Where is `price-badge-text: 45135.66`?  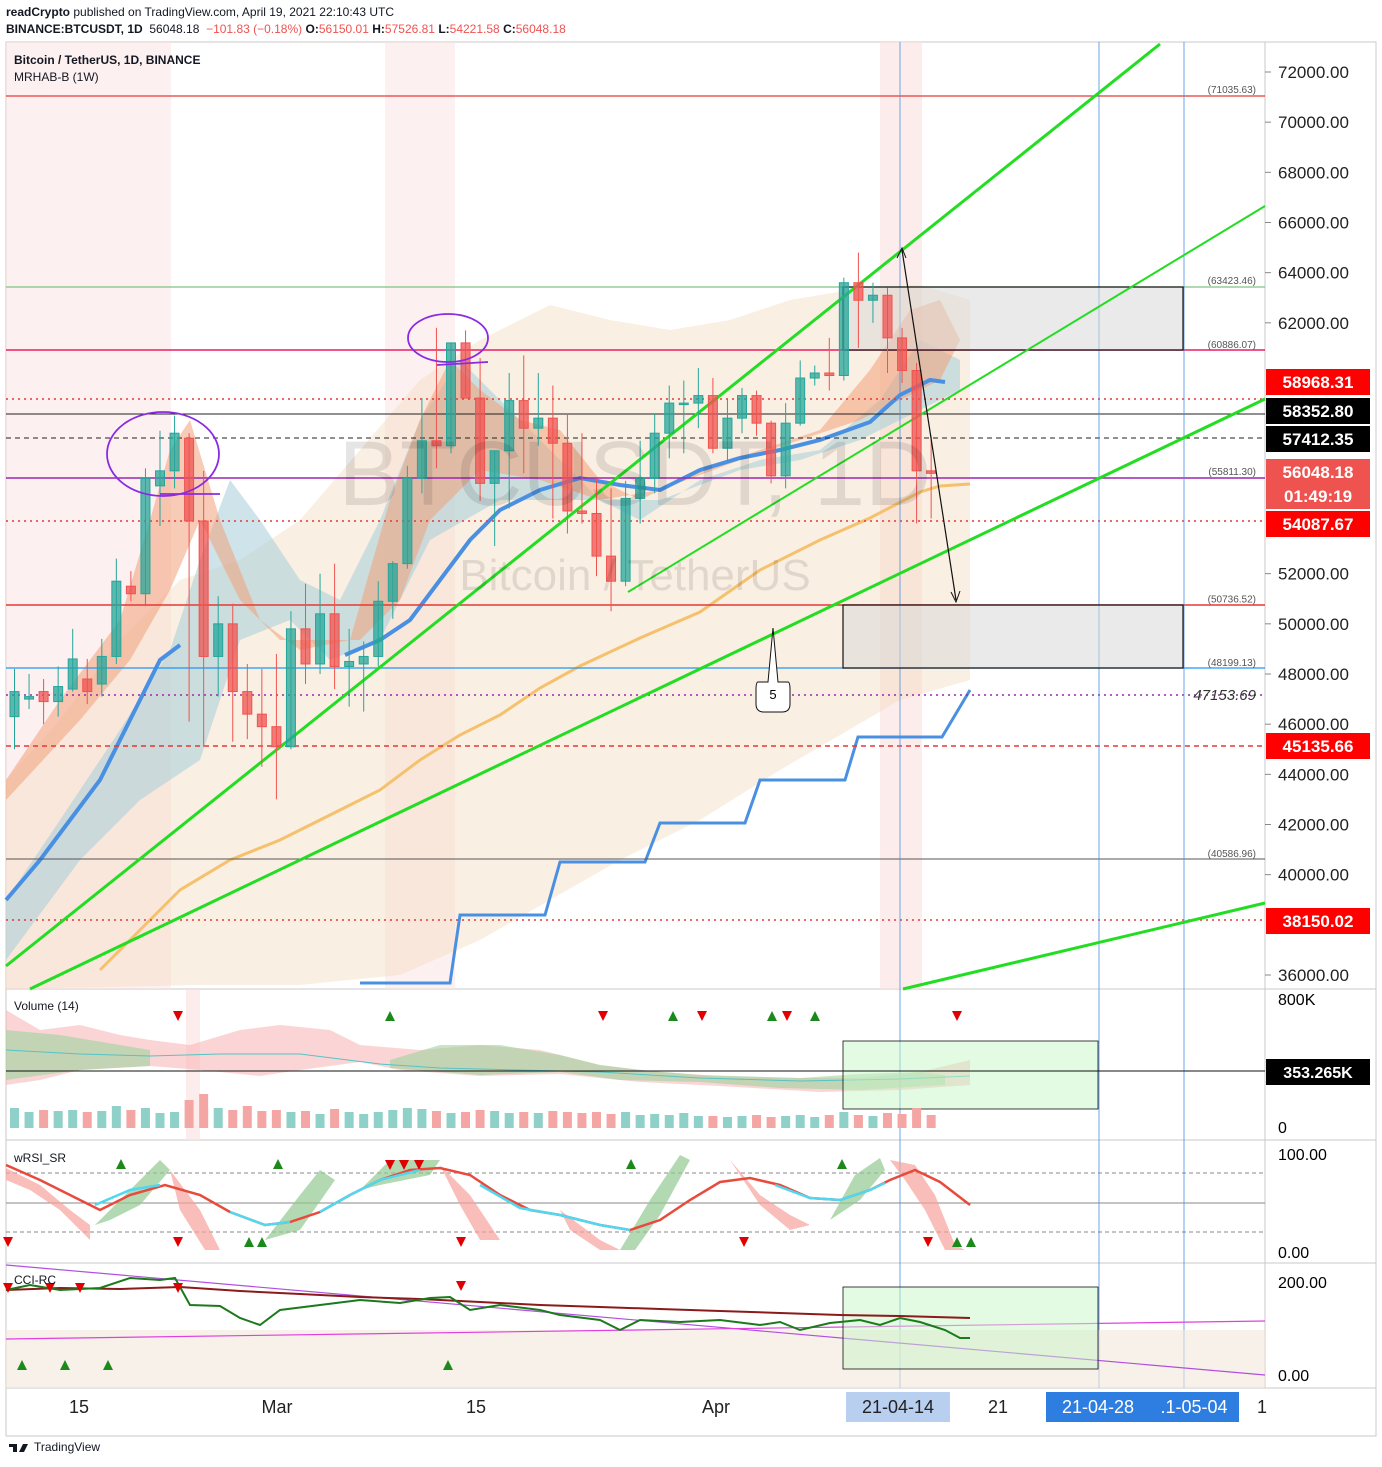 price-badge-text: 45135.66 is located at coordinates (1318, 746).